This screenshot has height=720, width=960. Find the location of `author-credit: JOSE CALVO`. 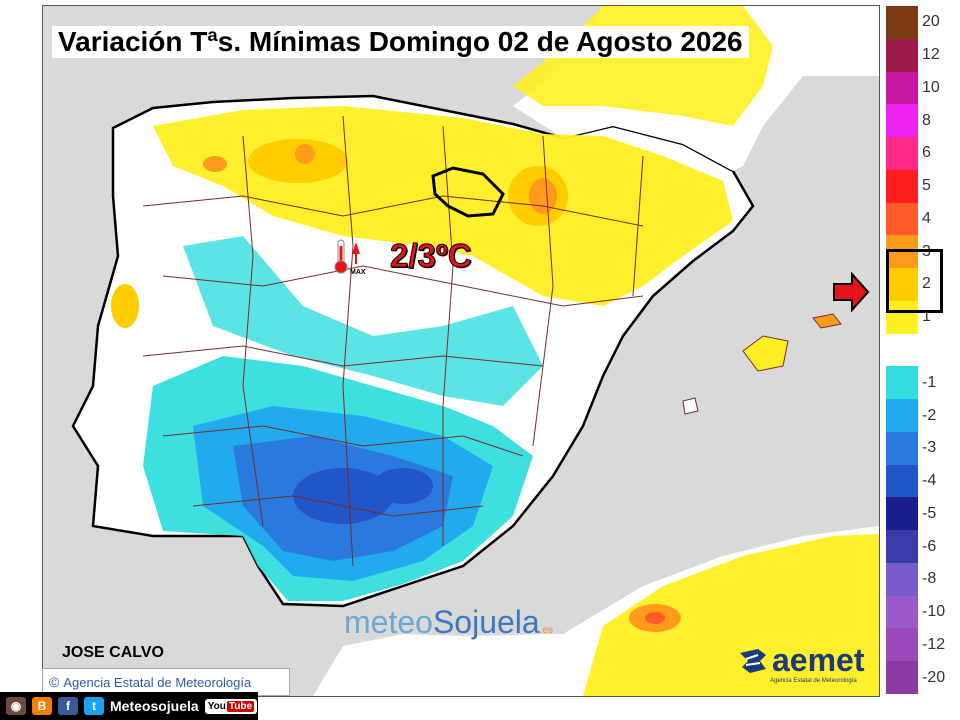

author-credit: JOSE CALVO is located at coordinates (113, 652).